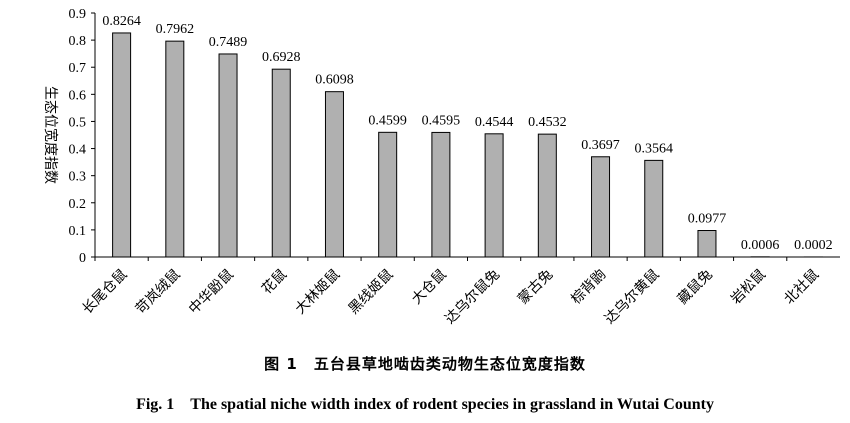 The image size is (850, 423). Describe the element at coordinates (317, 292) in the screenshot. I see `category-label: 大林姬鼠` at that location.